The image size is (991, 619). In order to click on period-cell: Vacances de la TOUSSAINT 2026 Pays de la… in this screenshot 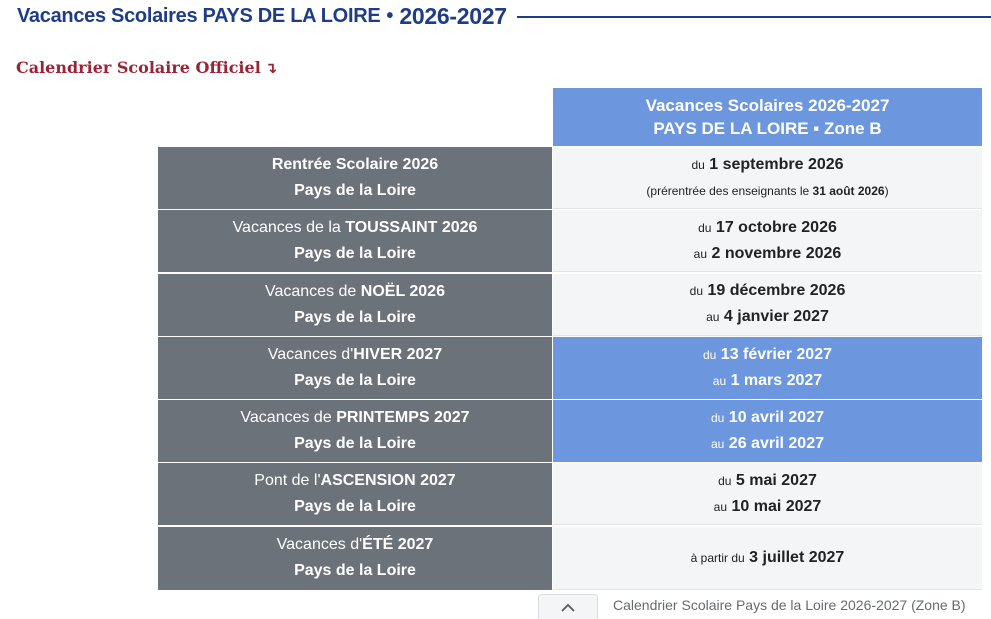, I will do `click(355, 241)`.